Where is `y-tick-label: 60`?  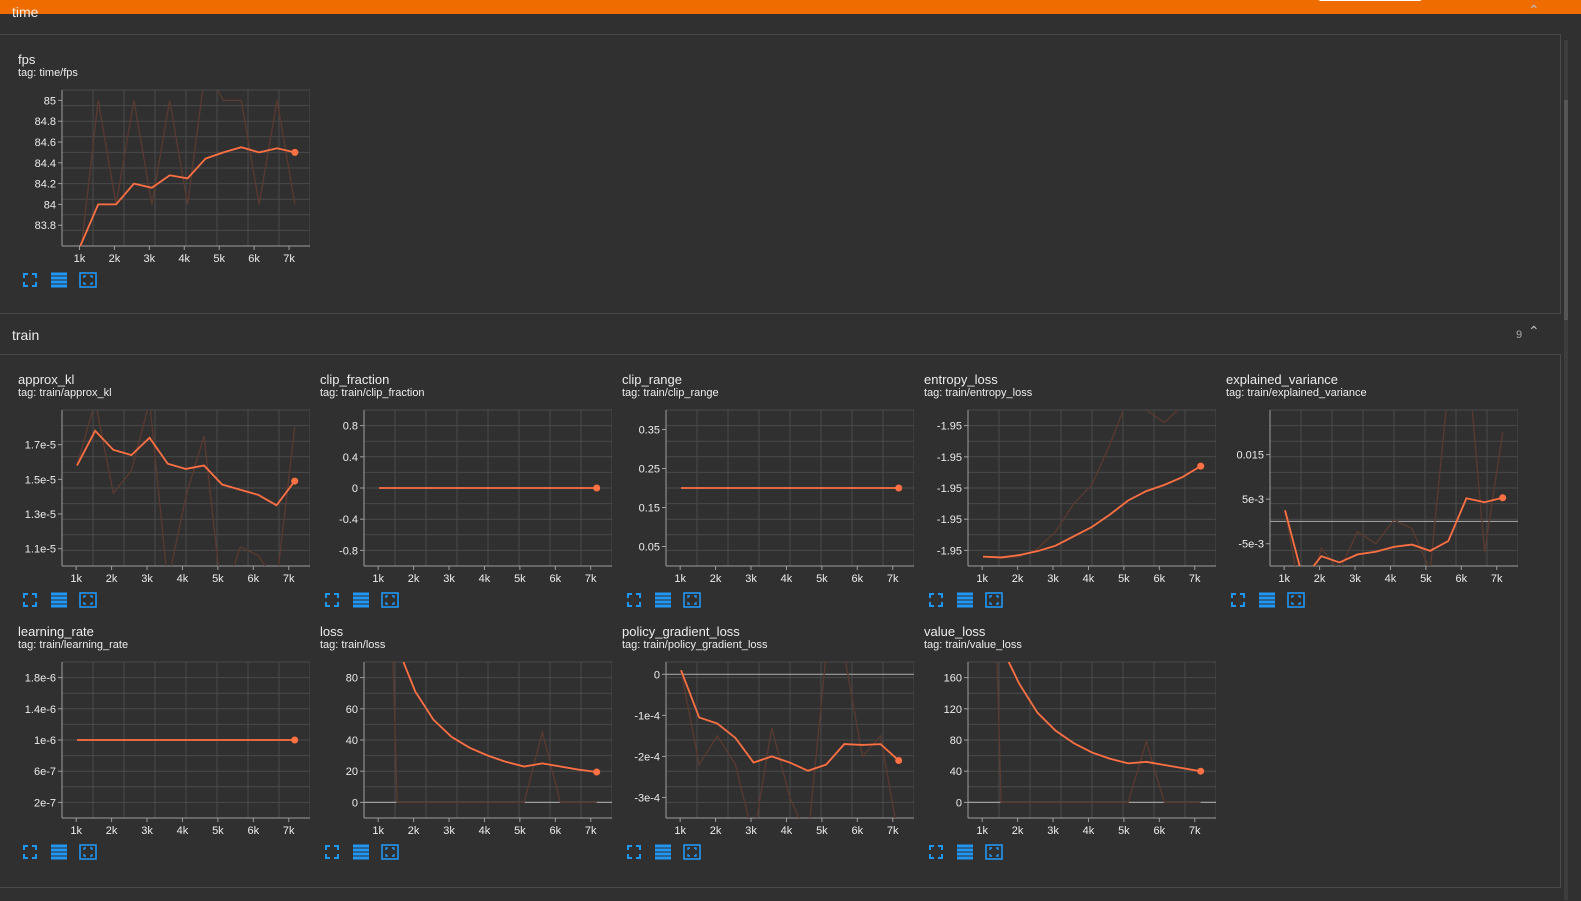 y-tick-label: 60 is located at coordinates (352, 710).